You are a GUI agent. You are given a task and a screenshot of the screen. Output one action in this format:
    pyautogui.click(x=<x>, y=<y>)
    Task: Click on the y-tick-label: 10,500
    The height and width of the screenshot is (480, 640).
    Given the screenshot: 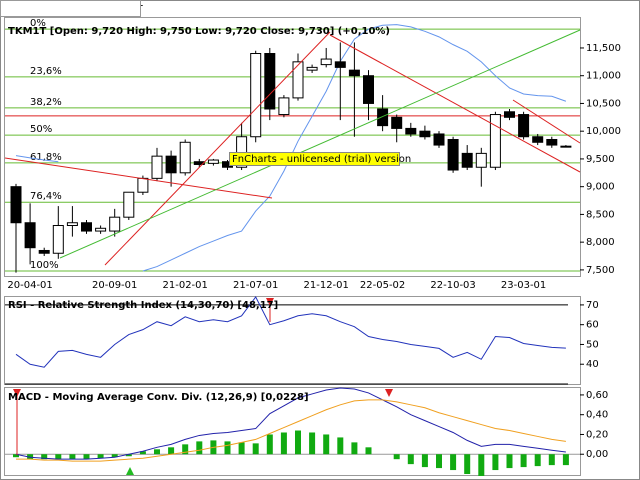 What is the action you would take?
    pyautogui.click(x=603, y=103)
    